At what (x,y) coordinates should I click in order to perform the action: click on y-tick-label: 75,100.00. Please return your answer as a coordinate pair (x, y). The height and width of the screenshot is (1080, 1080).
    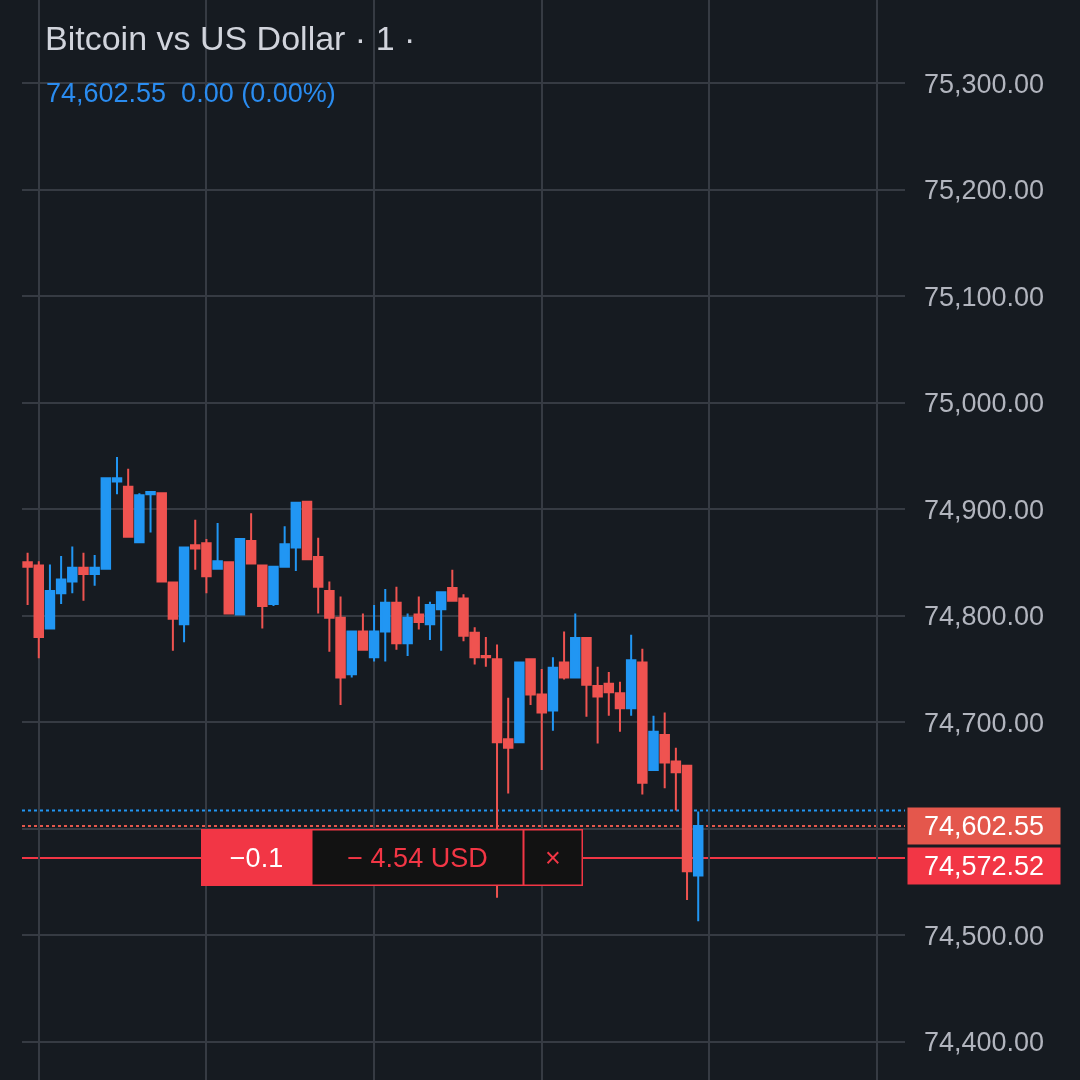
    Looking at the image, I should click on (984, 296).